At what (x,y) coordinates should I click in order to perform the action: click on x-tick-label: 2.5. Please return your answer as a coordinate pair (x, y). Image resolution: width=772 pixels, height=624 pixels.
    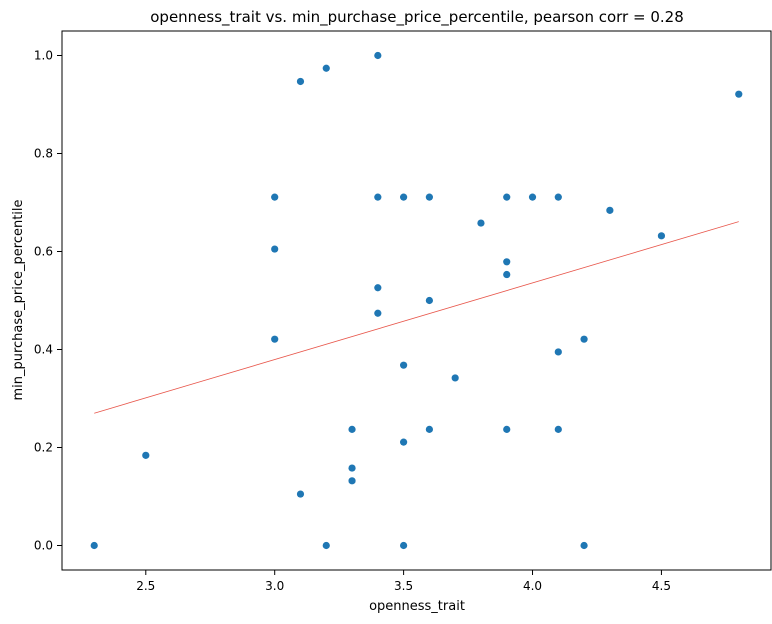
    Looking at the image, I should click on (145, 586).